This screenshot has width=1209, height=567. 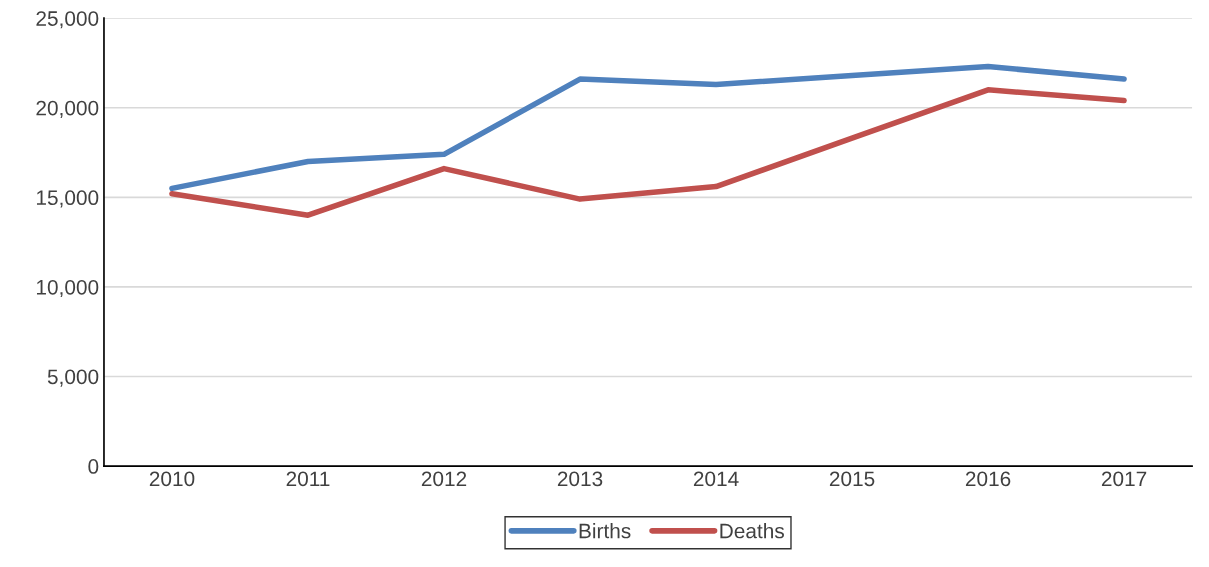 I want to click on x-tick-label: 2011, so click(x=308, y=479).